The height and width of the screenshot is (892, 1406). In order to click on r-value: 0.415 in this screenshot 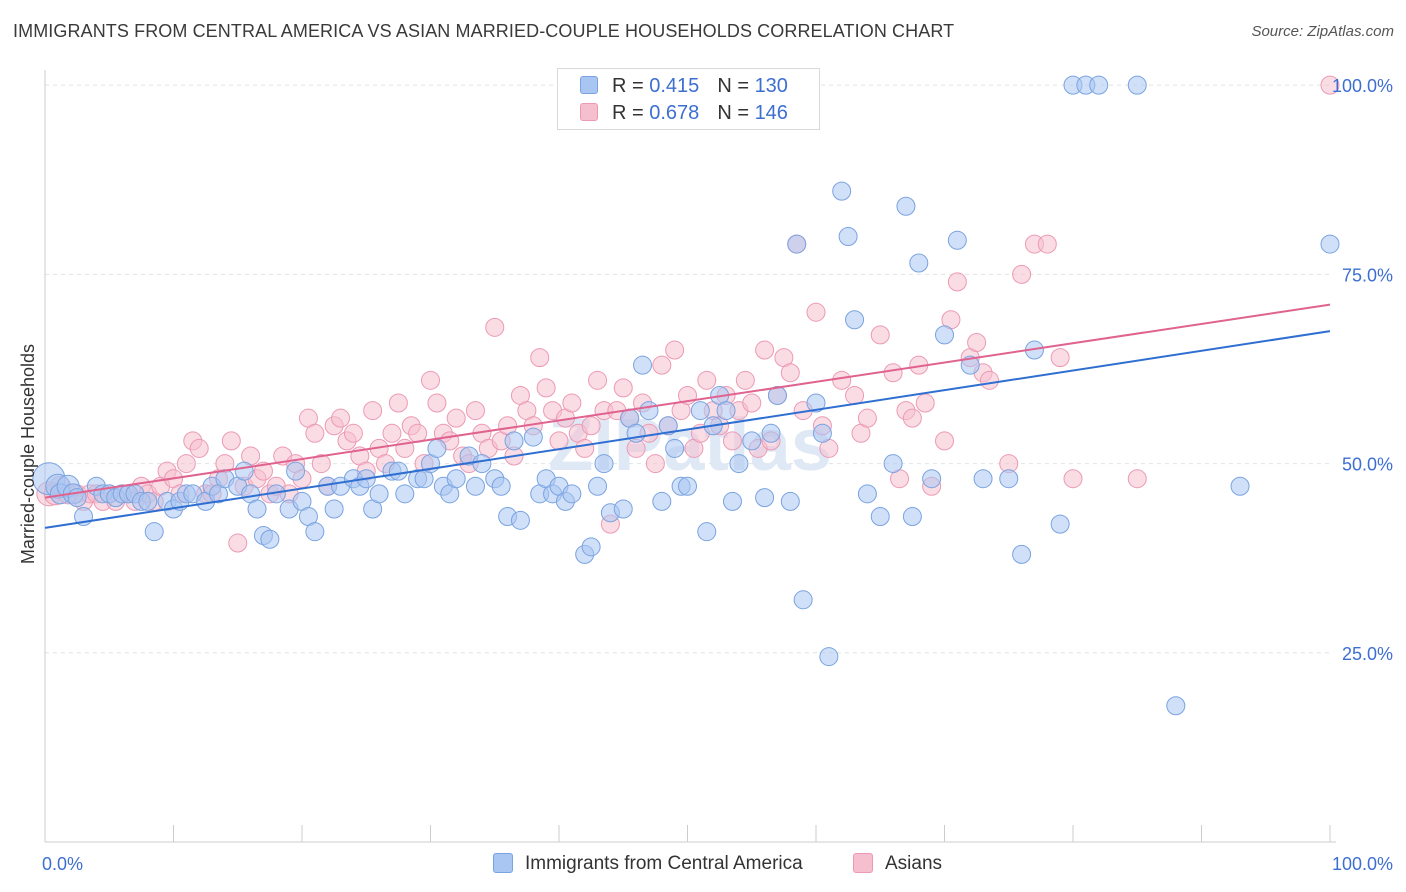, I will do `click(674, 86)`.